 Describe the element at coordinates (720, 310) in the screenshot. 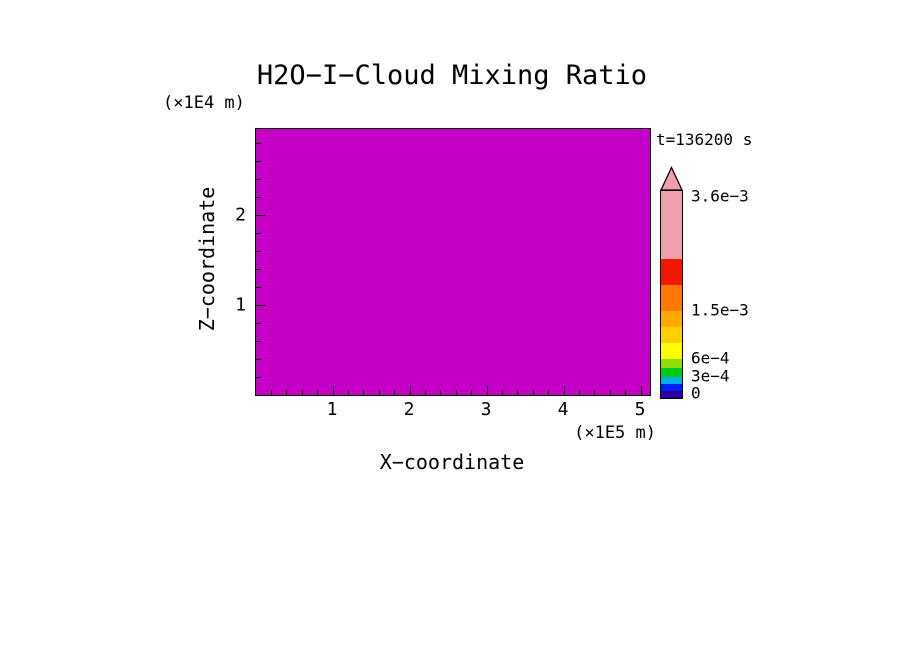

I see `colorbar-label: 1.5e−3` at that location.